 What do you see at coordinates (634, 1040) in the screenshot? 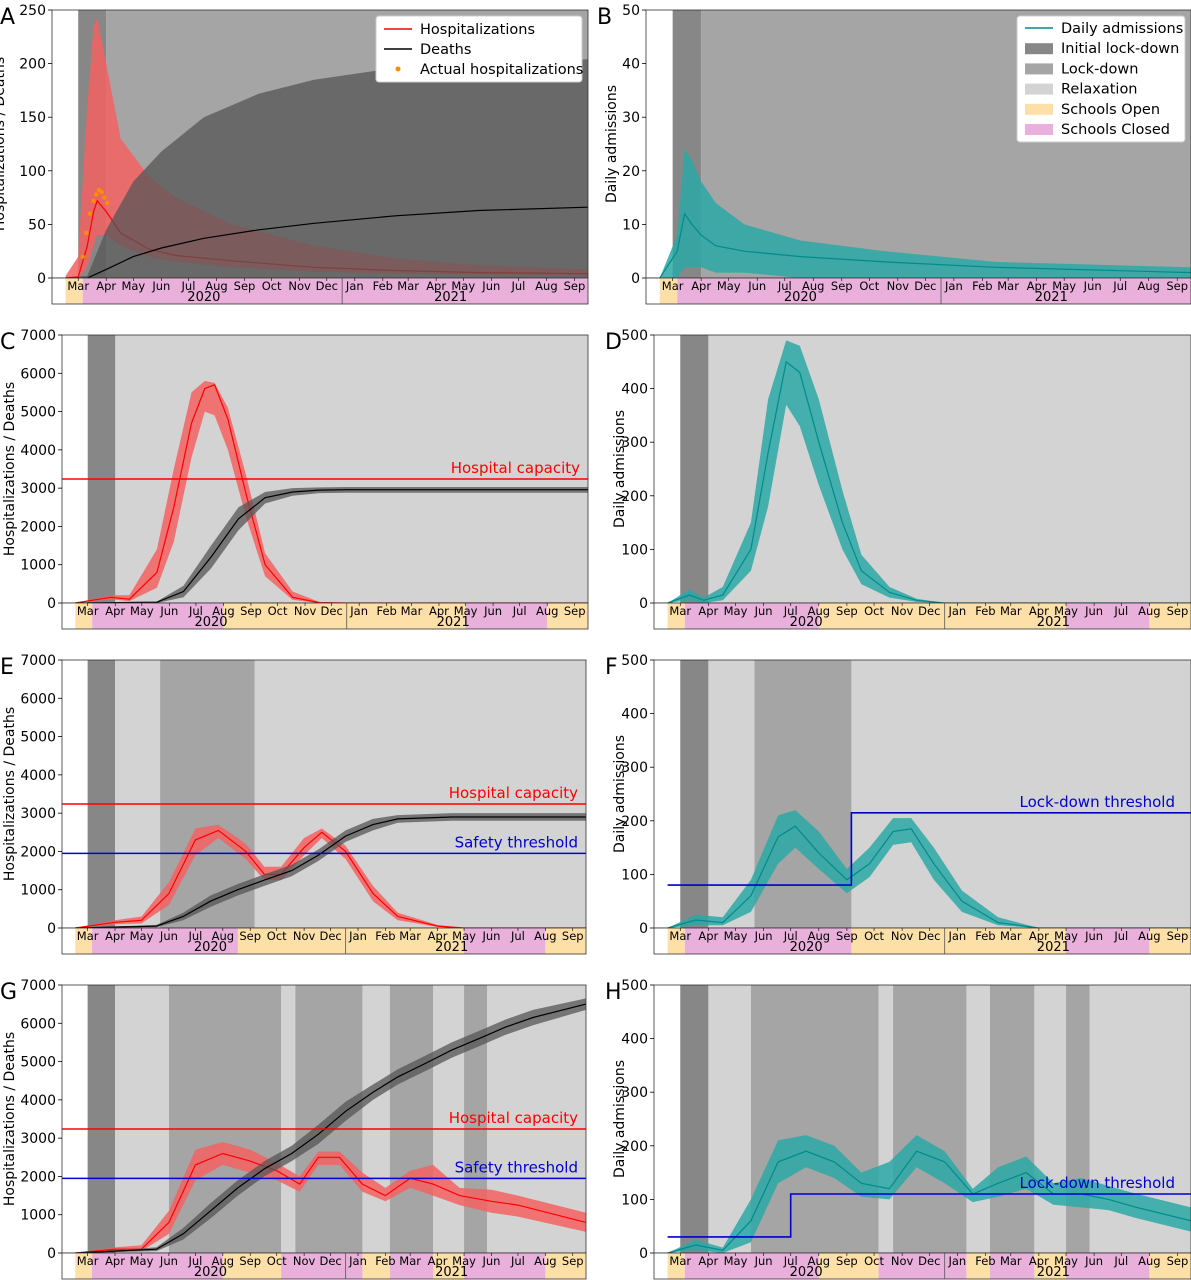
I see `y-tick-label: 400` at bounding box center [634, 1040].